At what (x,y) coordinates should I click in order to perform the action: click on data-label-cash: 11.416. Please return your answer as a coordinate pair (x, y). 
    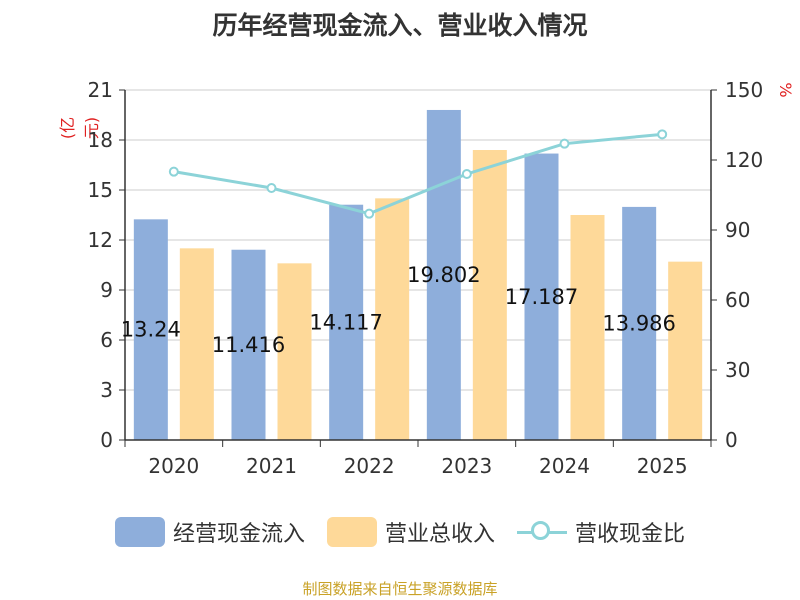
    Looking at the image, I should click on (248, 345).